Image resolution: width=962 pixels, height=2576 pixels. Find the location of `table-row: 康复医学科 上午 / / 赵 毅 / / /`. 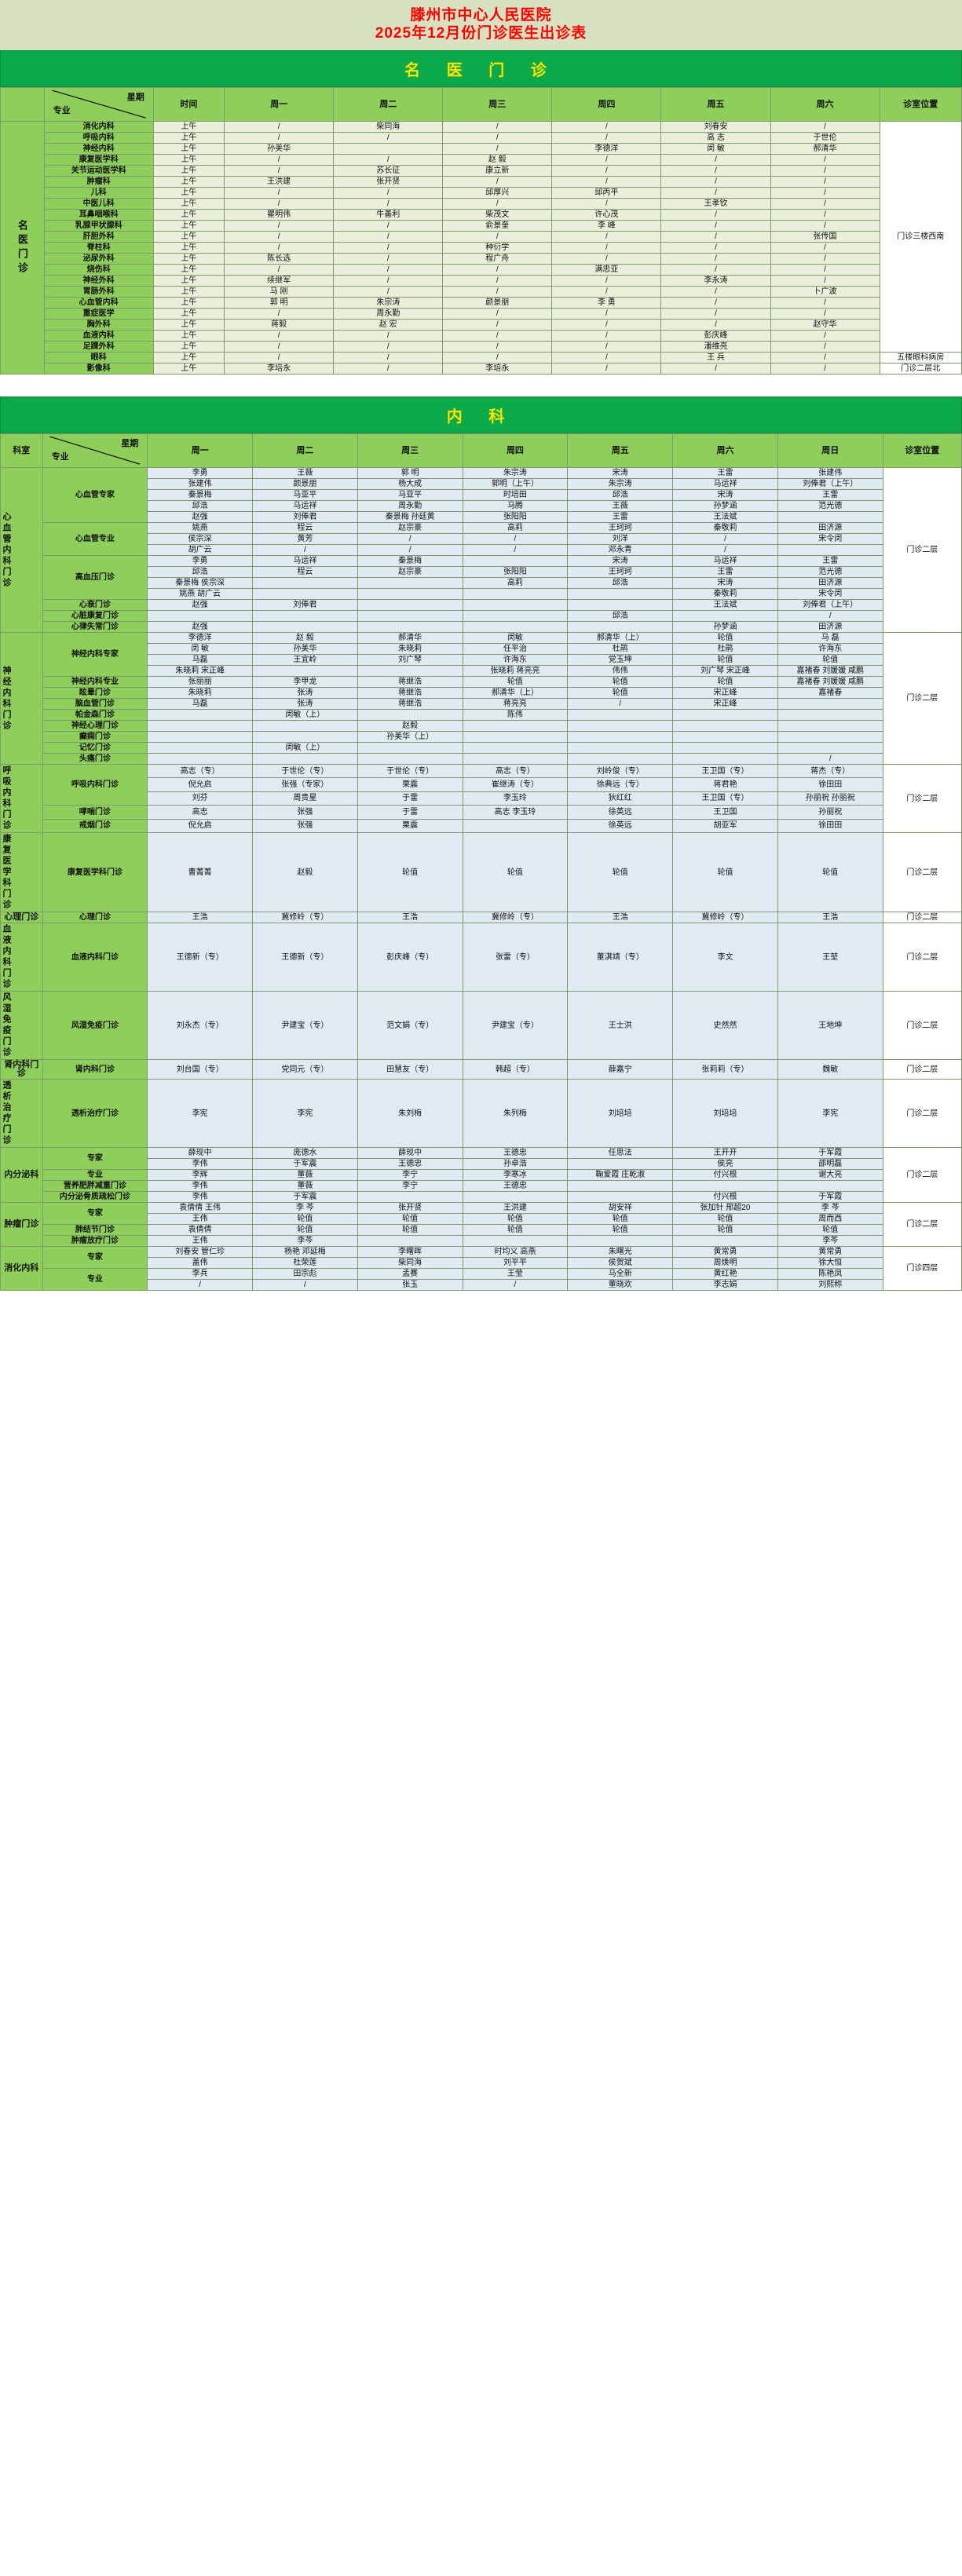

table-row: 康复医学科 上午 / / 赵 毅 / / / is located at coordinates (482, 160).